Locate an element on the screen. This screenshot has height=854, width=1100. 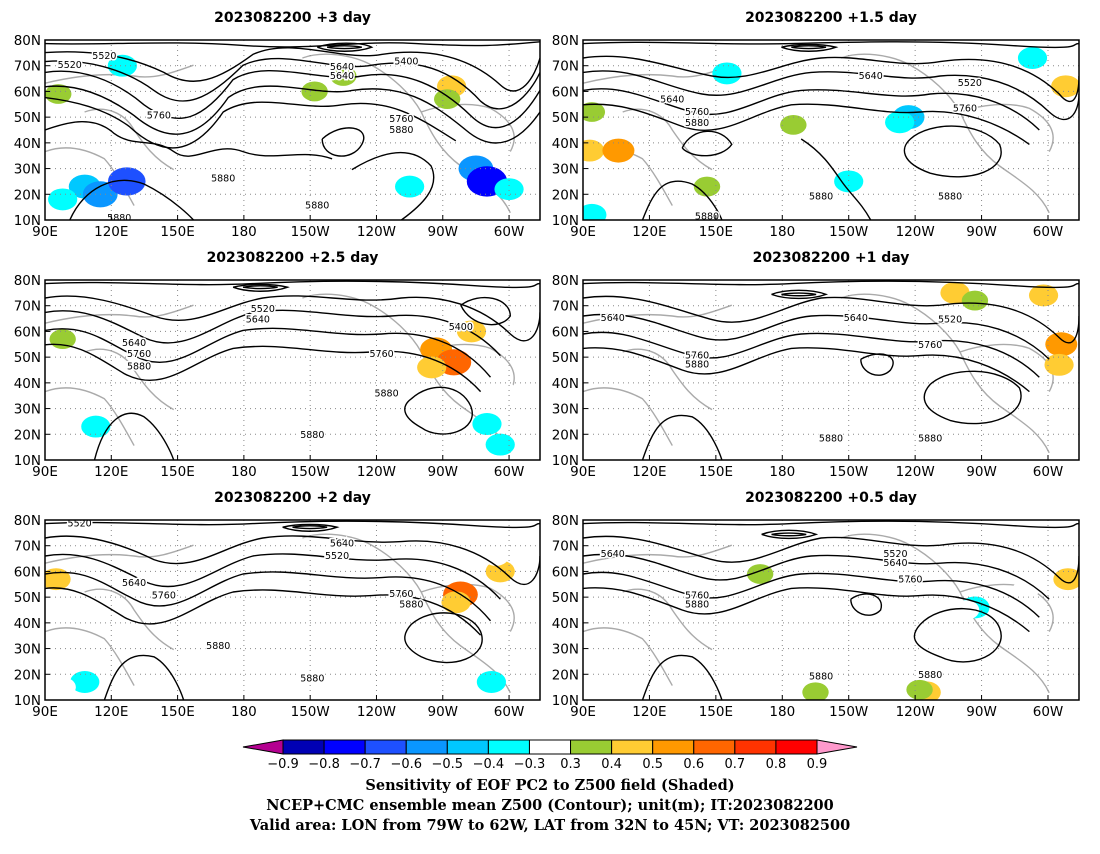
colorbar-tick-label: −0.9 is located at coordinates (283, 764).